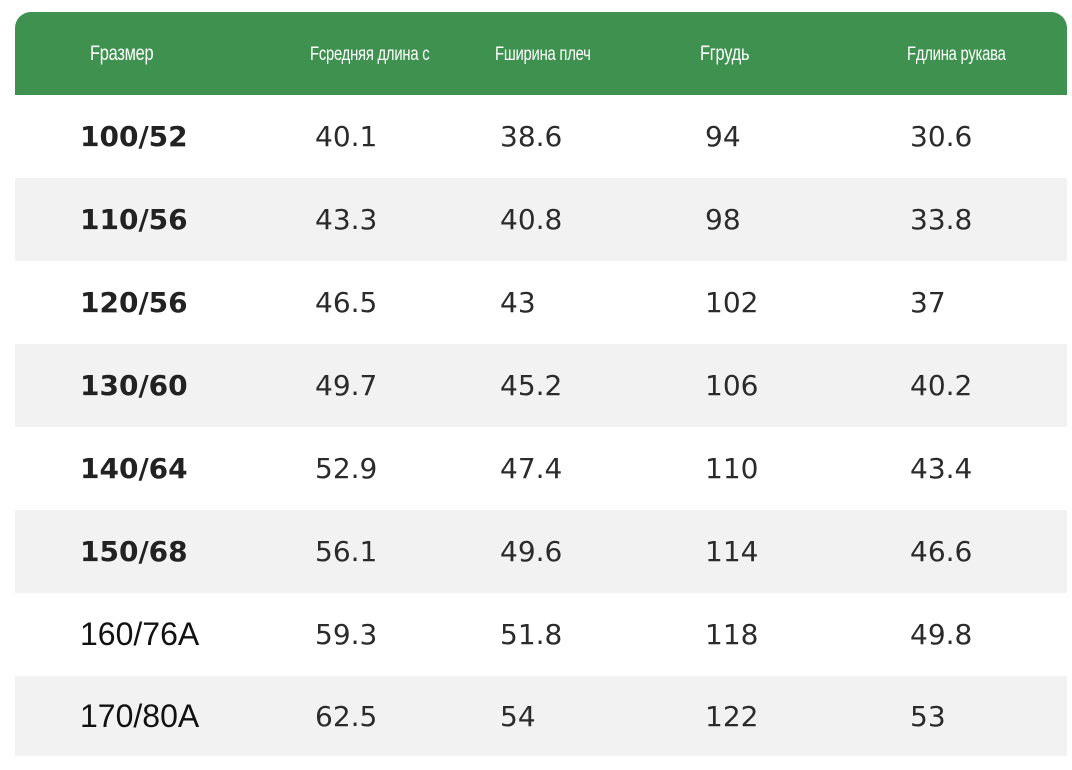 Image resolution: width=1072 pixels, height=770 pixels. I want to click on cell-back-length: 49.7, so click(337, 385).